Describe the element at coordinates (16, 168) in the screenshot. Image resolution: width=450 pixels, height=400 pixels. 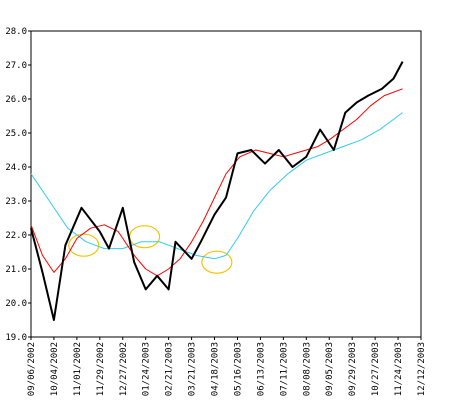
I see `y-tick-label: 24.0` at that location.